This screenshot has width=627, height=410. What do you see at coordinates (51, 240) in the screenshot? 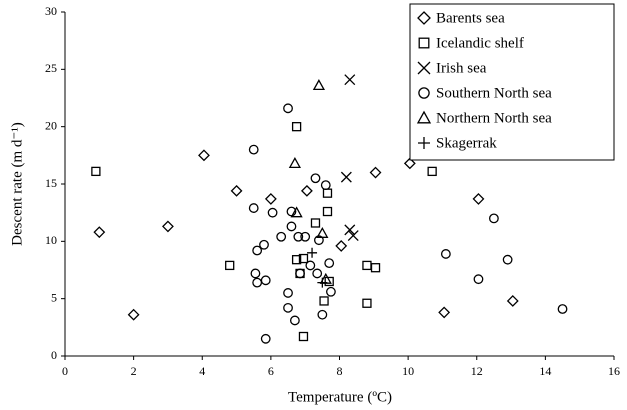
I see `y-tick-label: 10` at bounding box center [51, 240].